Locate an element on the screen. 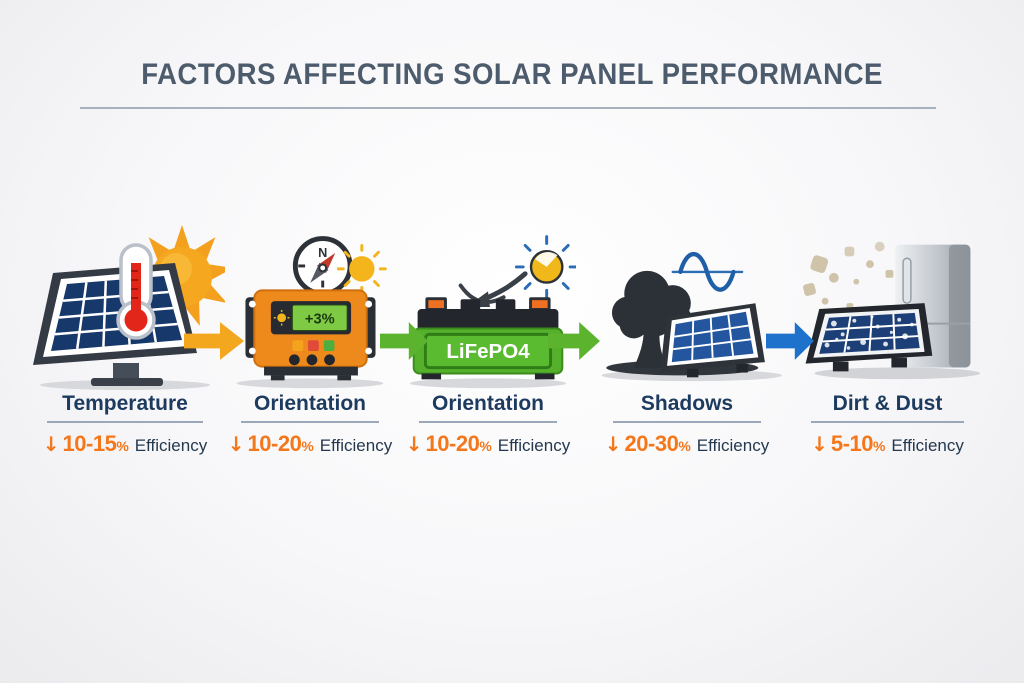 The width and height of the screenshot is (1024, 683). factor-title: Temperature is located at coordinates (125, 403).